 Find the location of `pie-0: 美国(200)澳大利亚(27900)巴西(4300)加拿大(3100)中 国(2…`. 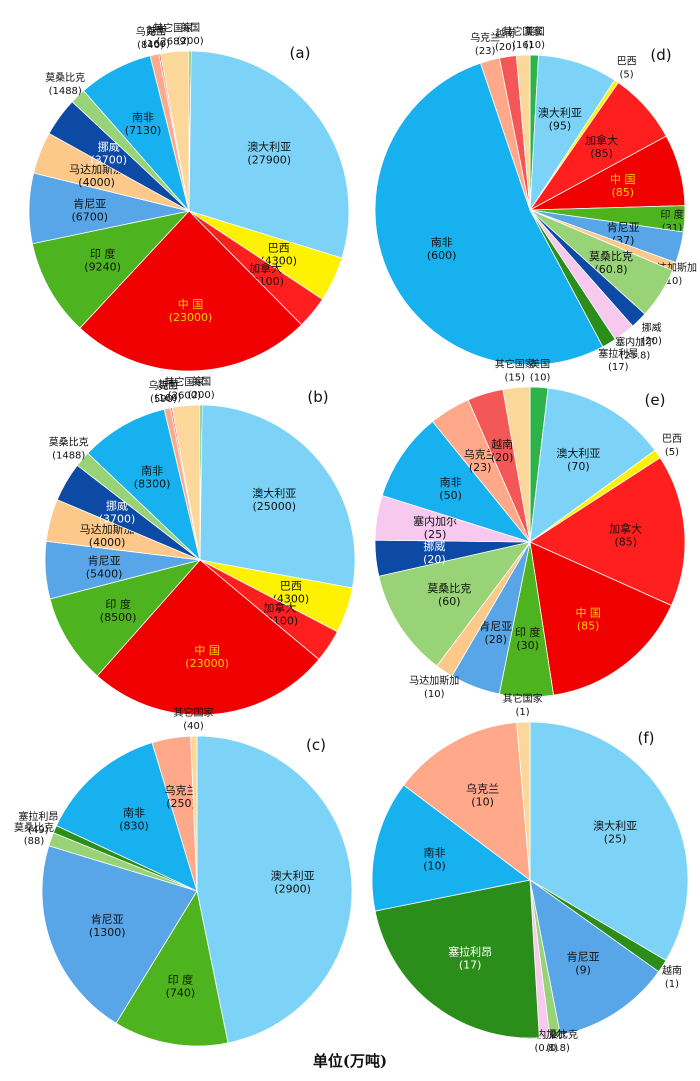

pie-0: 美国(200)澳大利亚(27900)巴西(4300)加拿大(3100)中 国(2… is located at coordinates (189, 196).